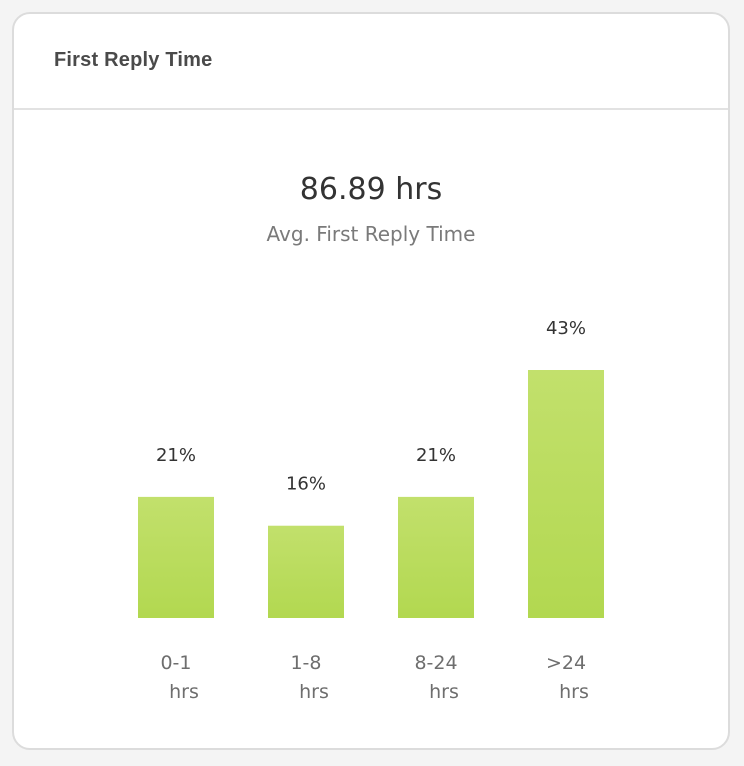 This screenshot has width=744, height=766. I want to click on category-label-2: 8-24, so click(435, 663).